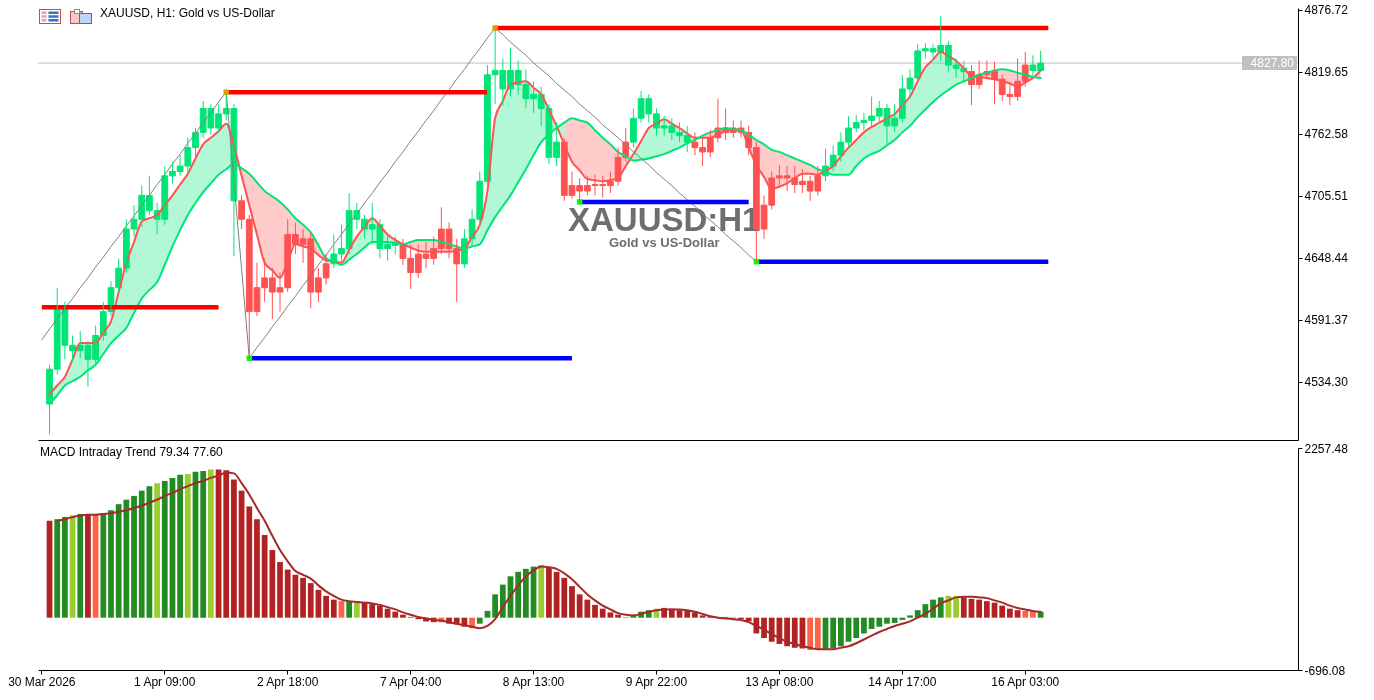 The width and height of the screenshot is (1374, 700). Describe the element at coordinates (1325, 670) in the screenshot. I see `y-tick-label: -696.08` at that location.